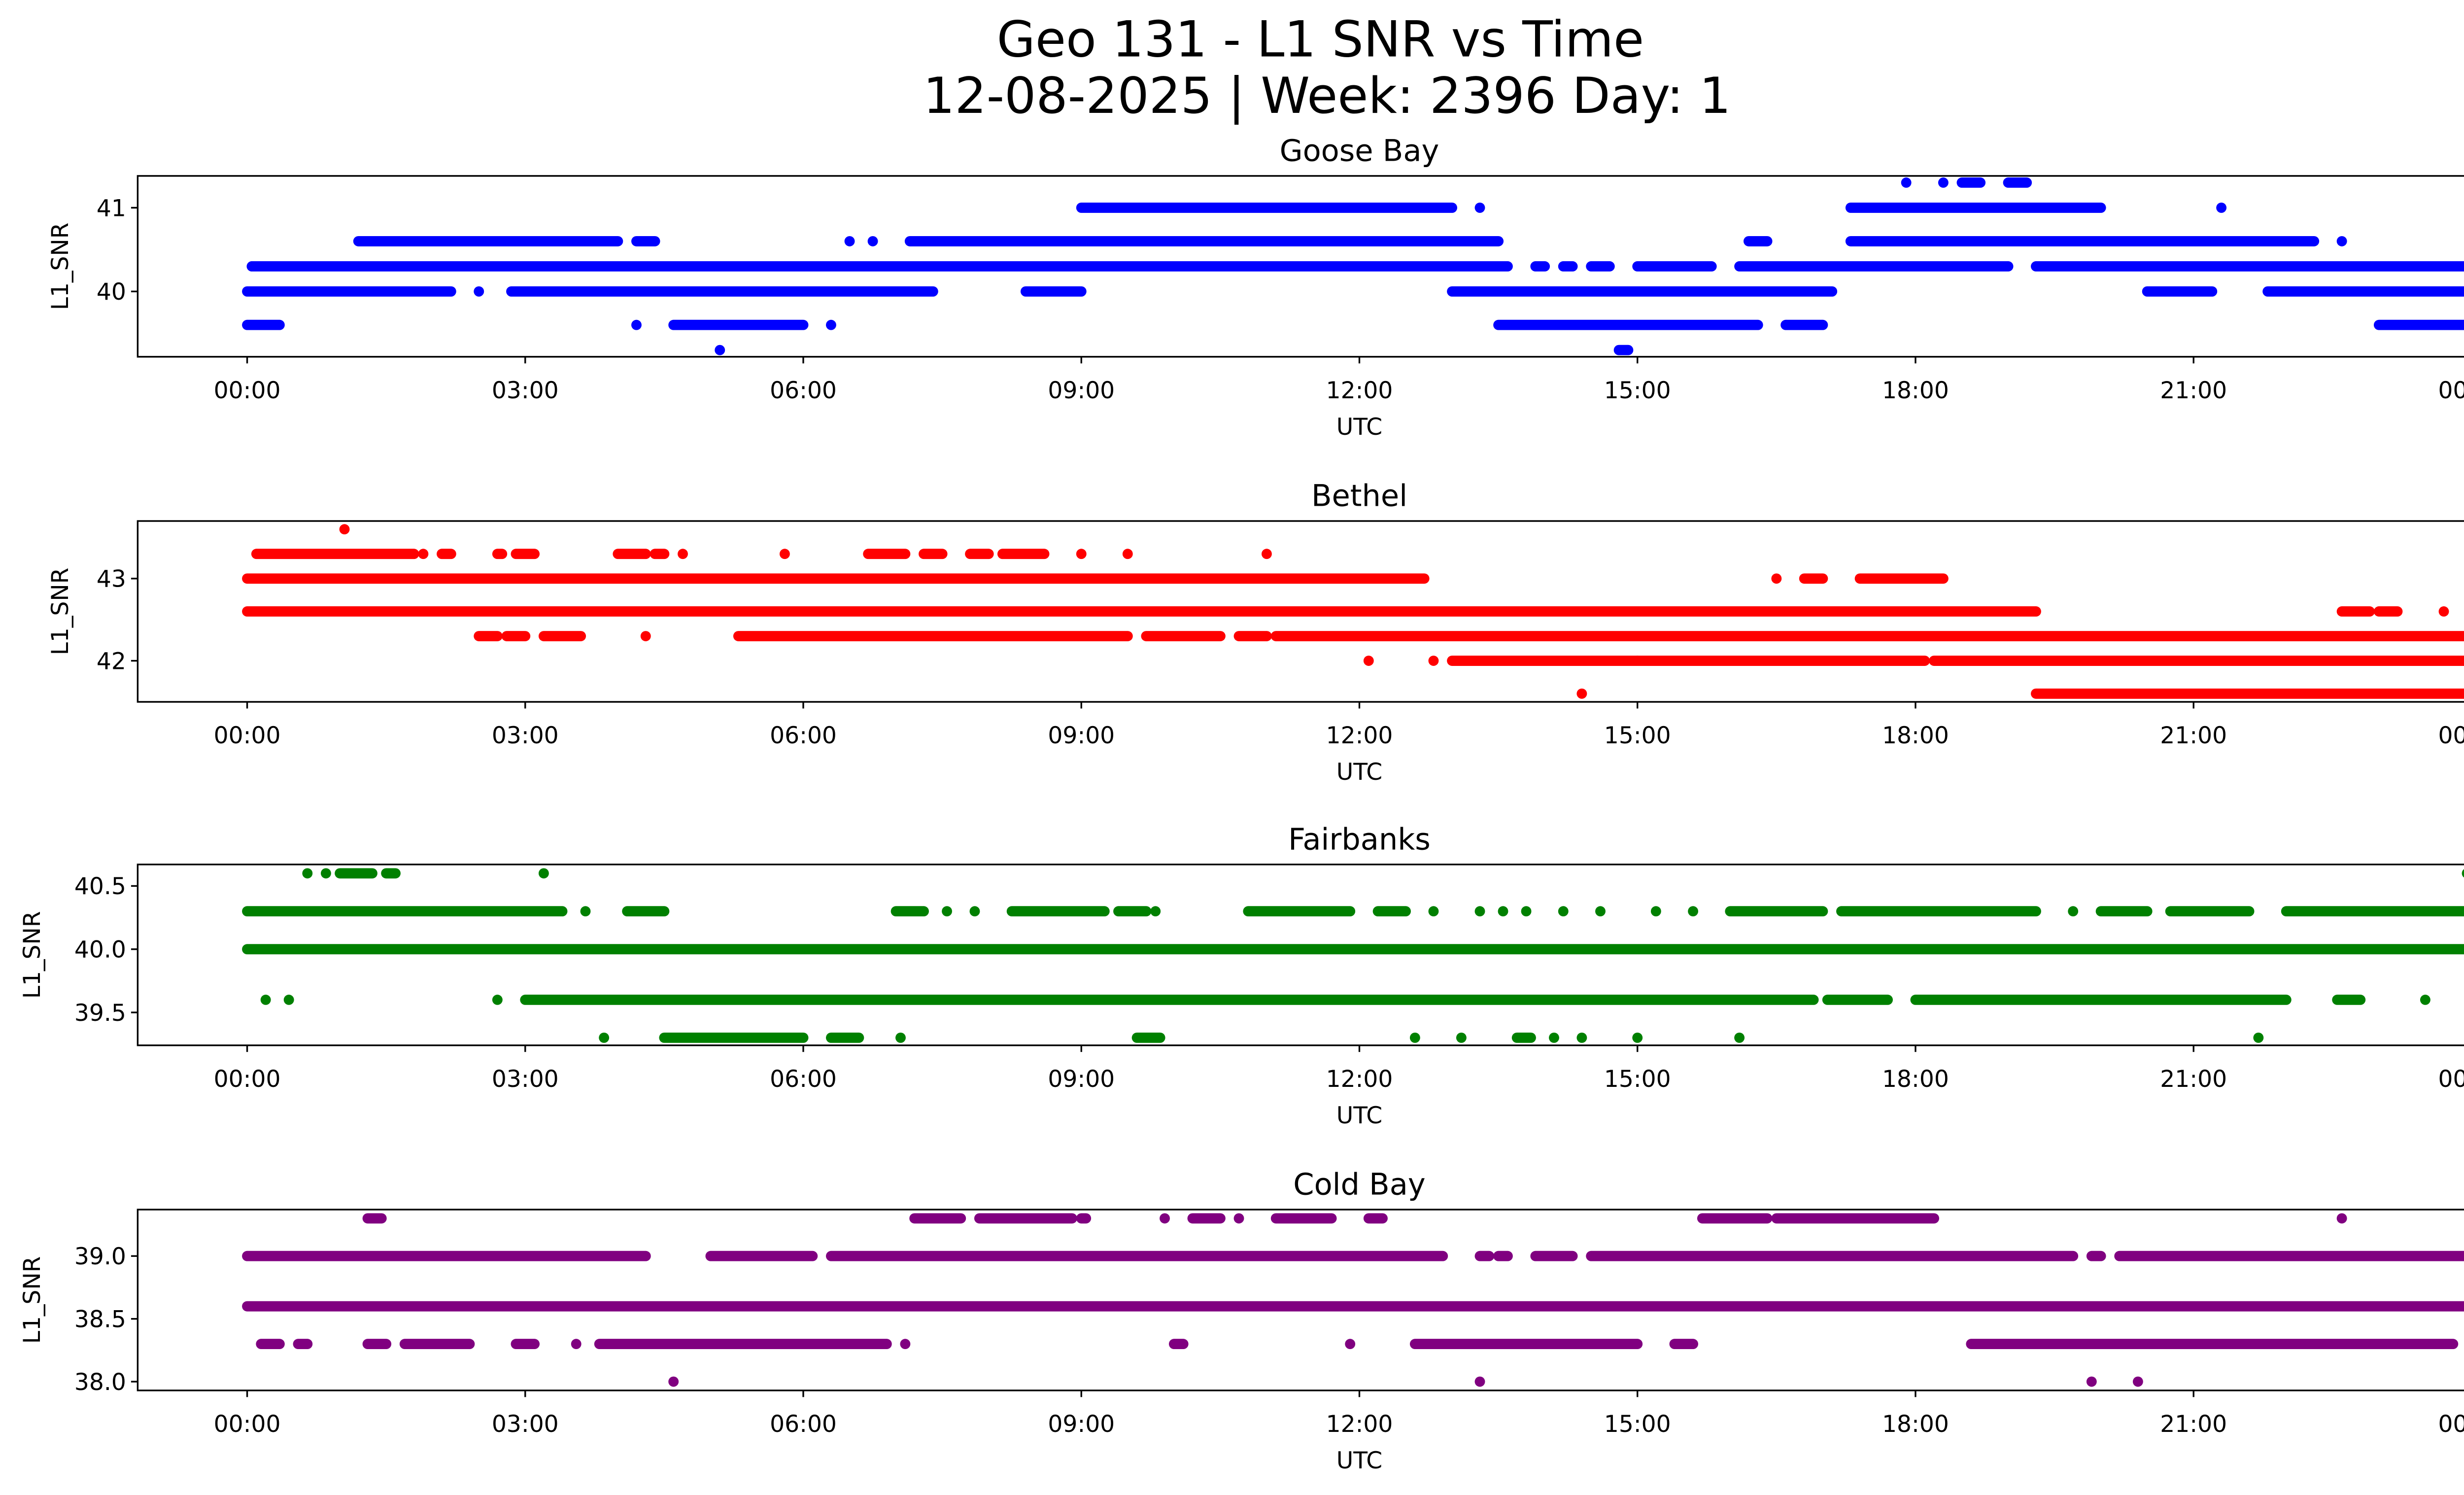  What do you see at coordinates (1320, 39) in the screenshot?
I see `chart-title: Geo 131 - L1 SNR vs Time` at bounding box center [1320, 39].